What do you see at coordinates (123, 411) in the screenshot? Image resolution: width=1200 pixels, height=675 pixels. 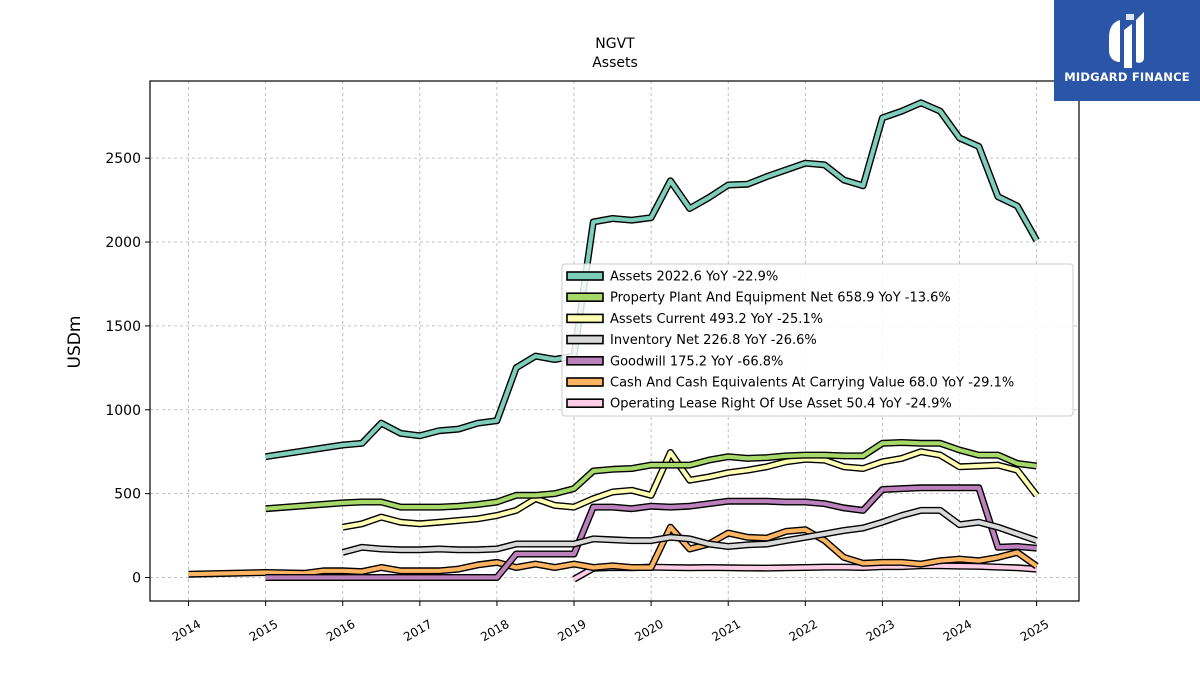 I see `y-tick-label: 1000` at bounding box center [123, 411].